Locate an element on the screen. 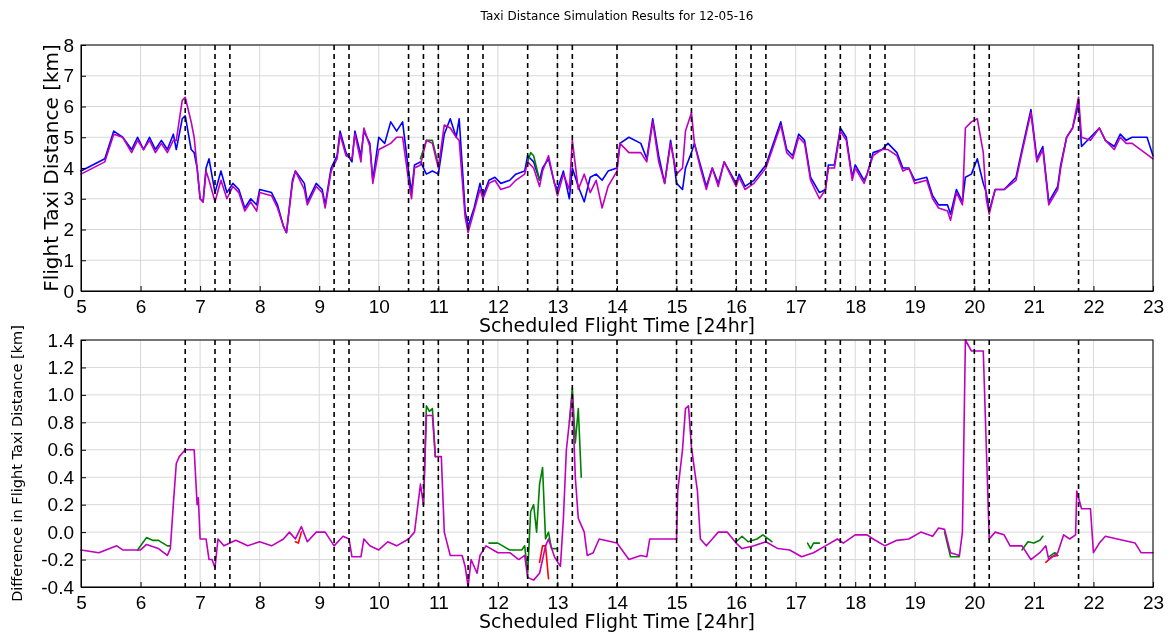 The width and height of the screenshot is (1173, 637). y-tick-label: 6 is located at coordinates (68, 107).